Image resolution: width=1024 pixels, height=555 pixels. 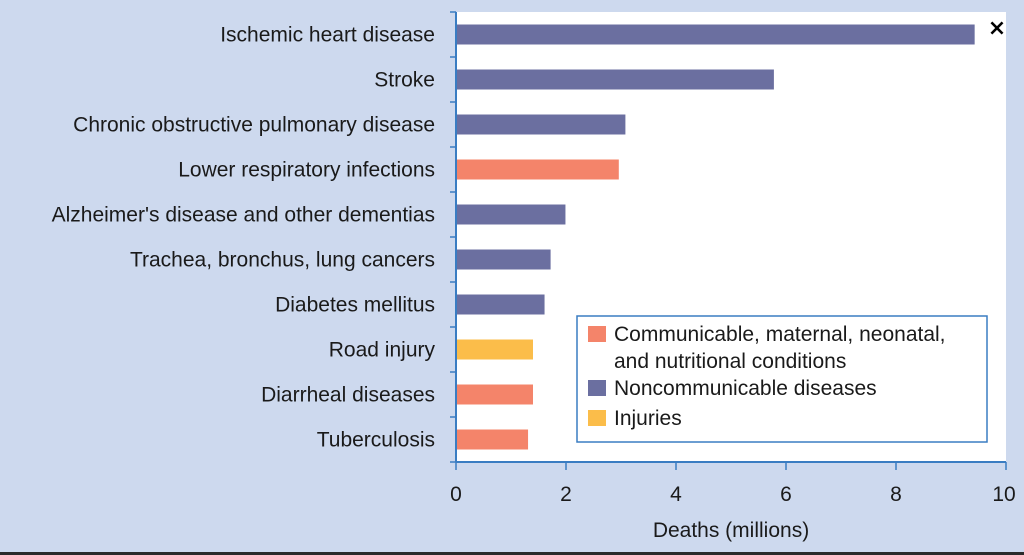 I want to click on close-icon: ×, so click(x=997, y=28).